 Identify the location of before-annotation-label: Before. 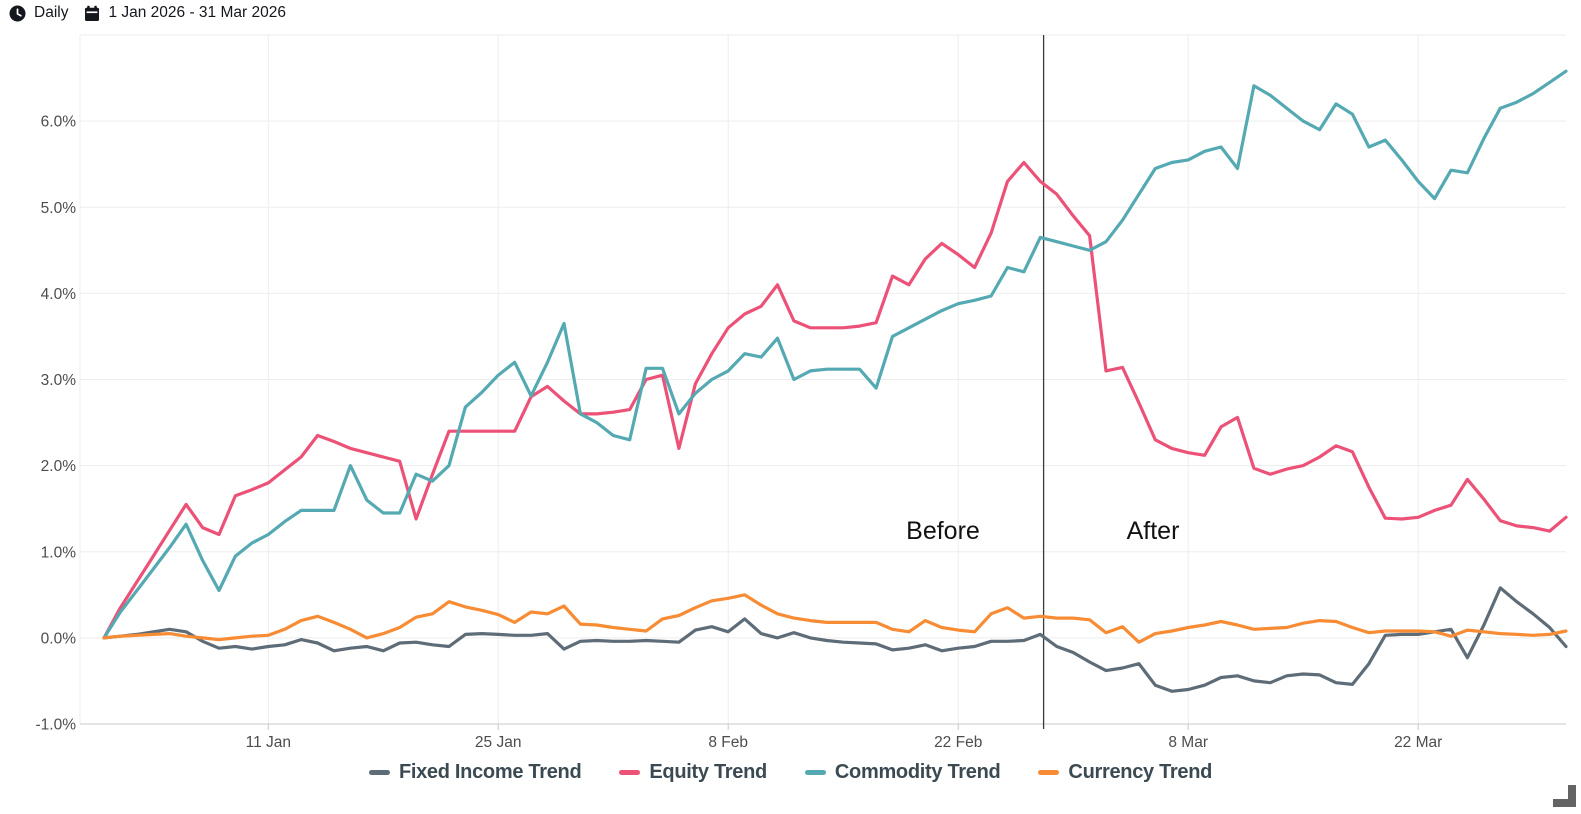
(943, 531).